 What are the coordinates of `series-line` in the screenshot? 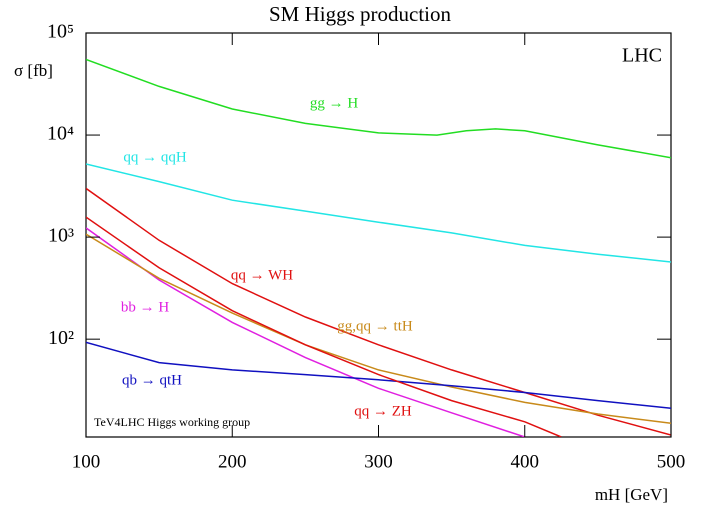 It's located at (378, 375).